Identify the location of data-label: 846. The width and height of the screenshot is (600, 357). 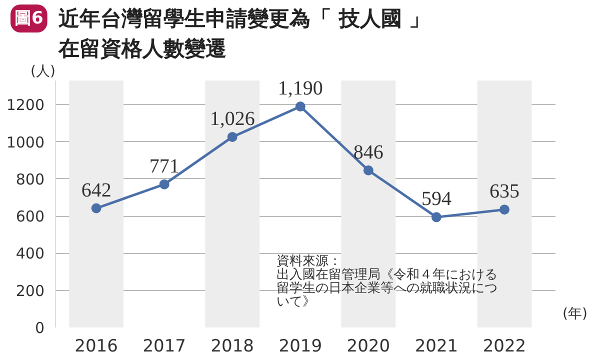
(368, 152).